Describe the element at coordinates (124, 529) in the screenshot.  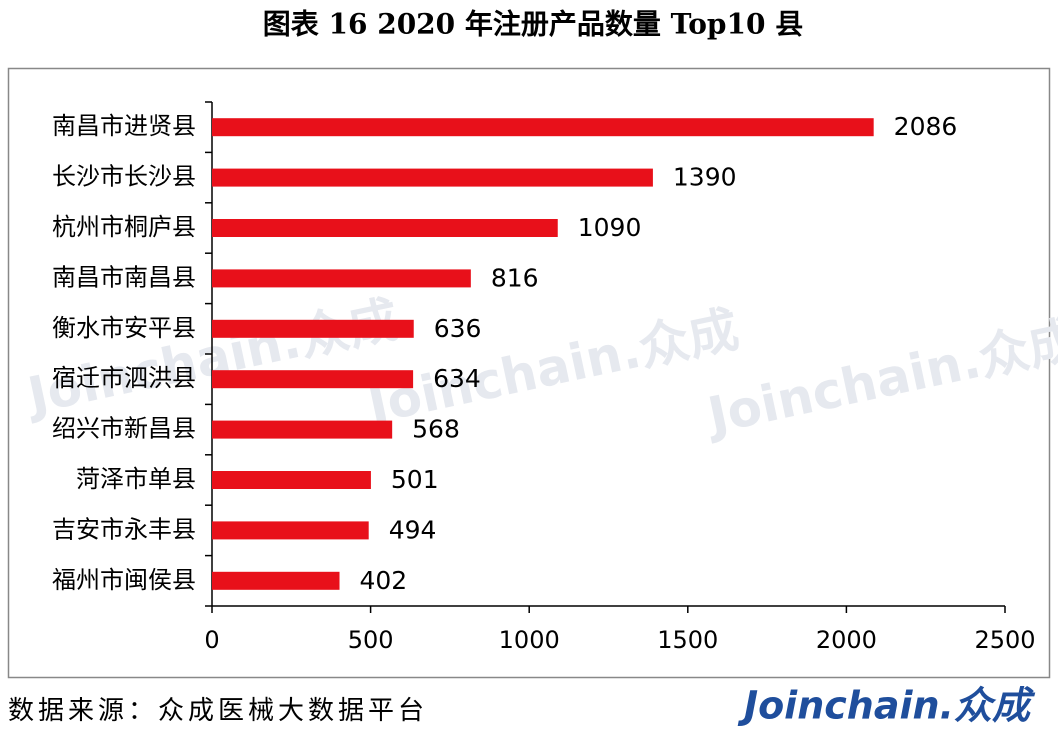
I see `y-tick-label: 吉安市永丰县` at that location.